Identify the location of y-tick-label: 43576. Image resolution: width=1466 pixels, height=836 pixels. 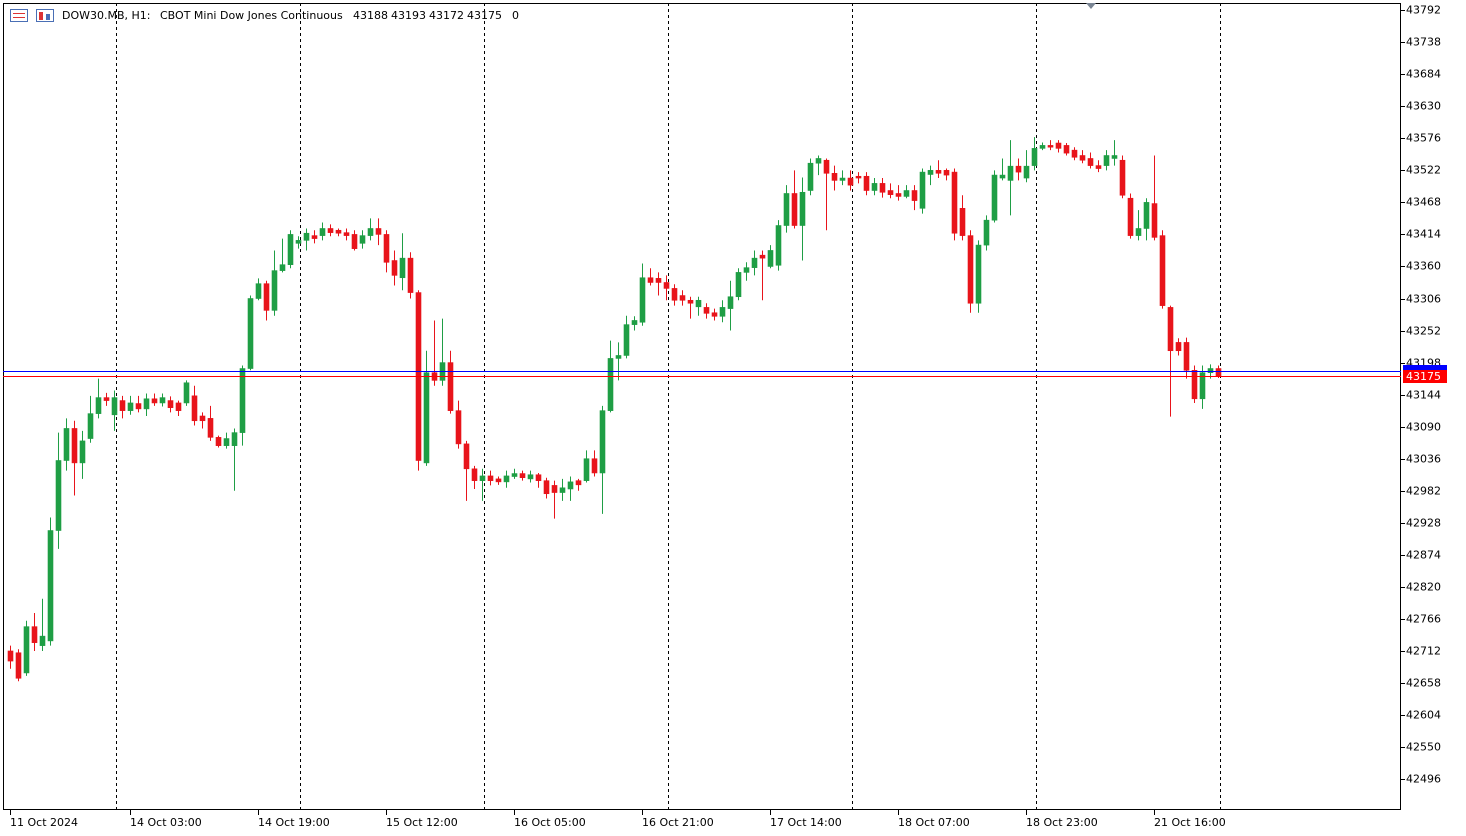
(1423, 138).